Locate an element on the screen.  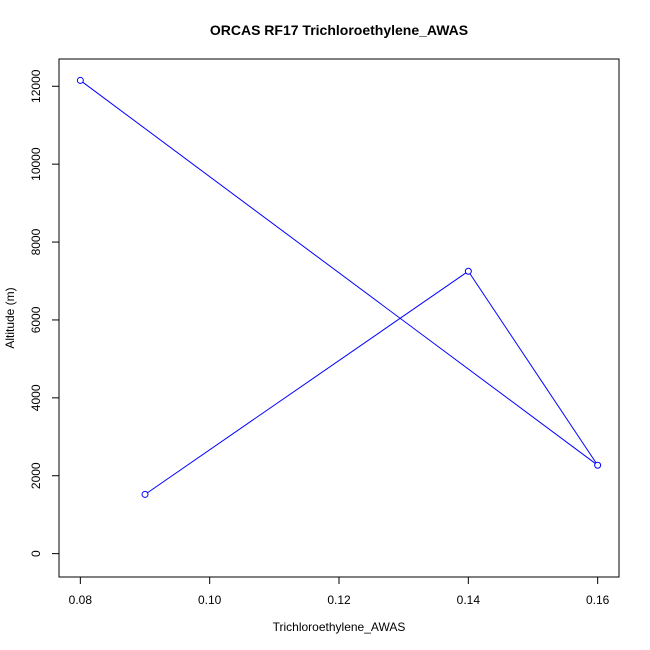
x-tick-label: 0.10 is located at coordinates (210, 600).